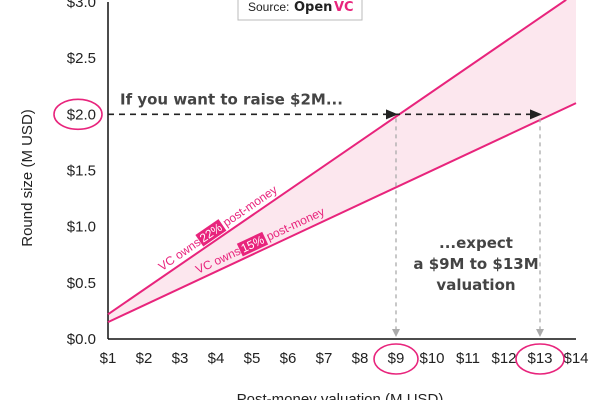 This screenshot has height=400, width=600. Describe the element at coordinates (476, 243) in the screenshot. I see `expect-annotation-line: ...expect` at that location.